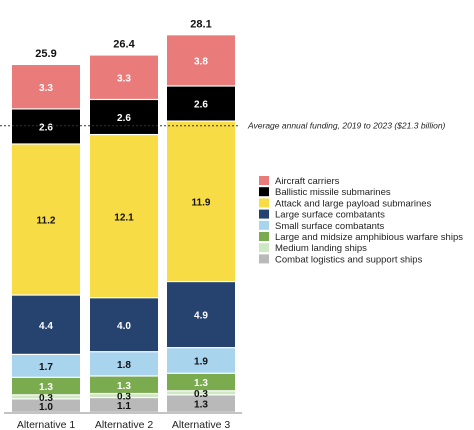 This screenshot has height=430, width=474. I want to click on legend-label: Medium landing ships, so click(321, 248).